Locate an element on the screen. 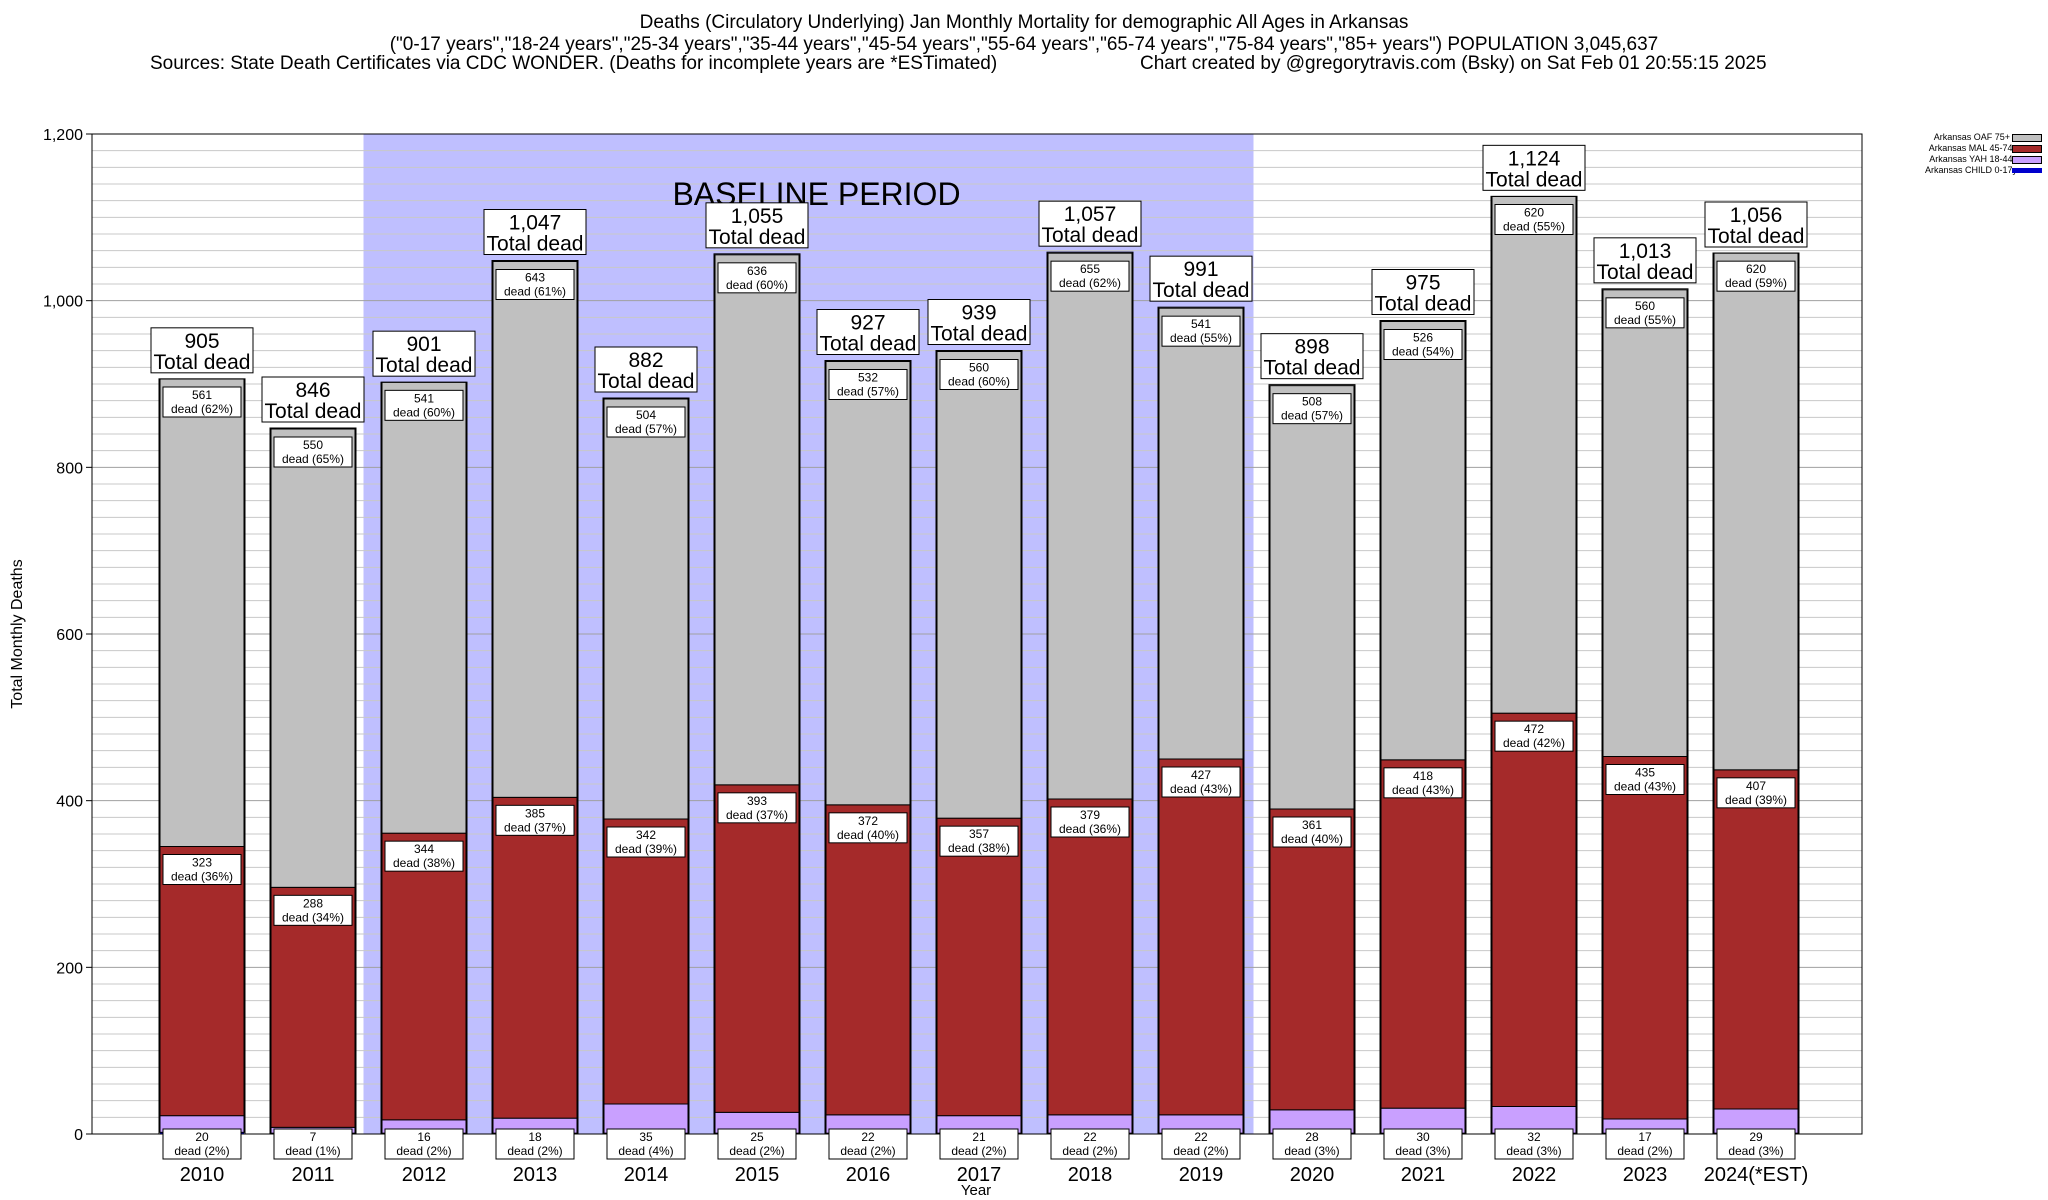 The width and height of the screenshot is (2048, 1200). segment-label-value: 28 is located at coordinates (1312, 1137).